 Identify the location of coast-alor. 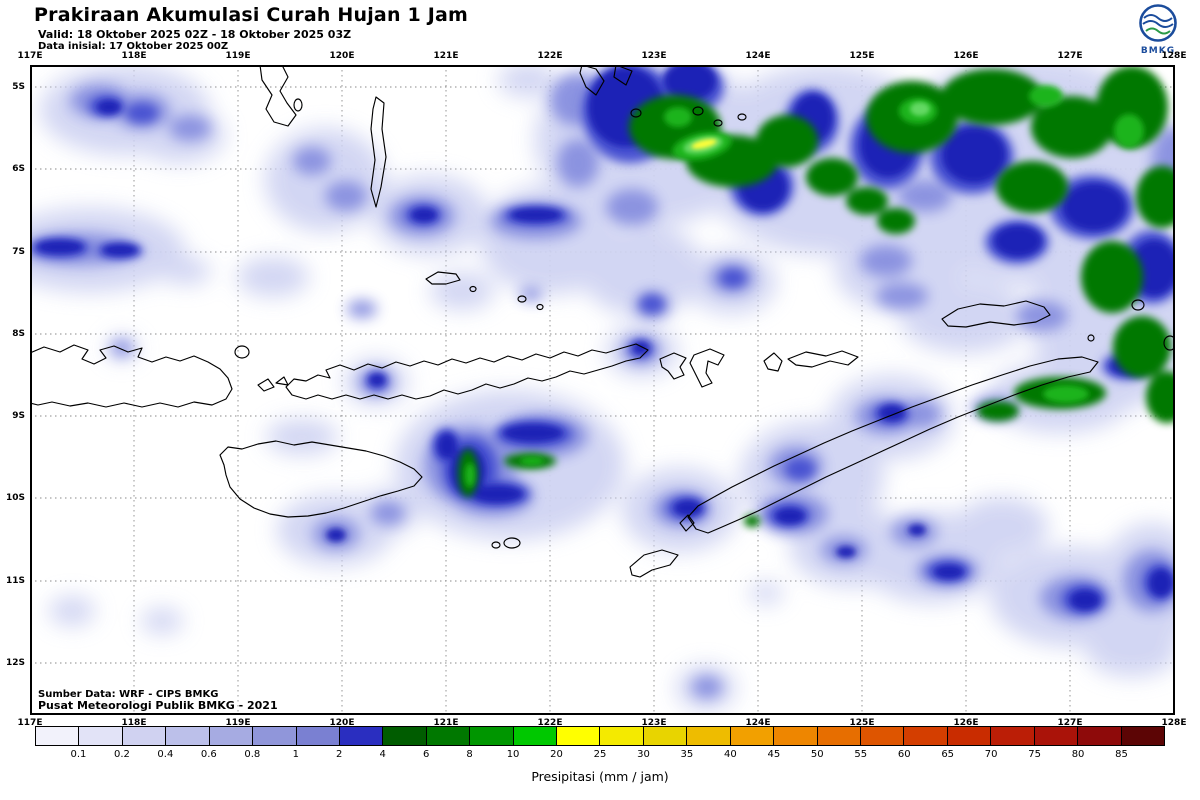
(823, 359).